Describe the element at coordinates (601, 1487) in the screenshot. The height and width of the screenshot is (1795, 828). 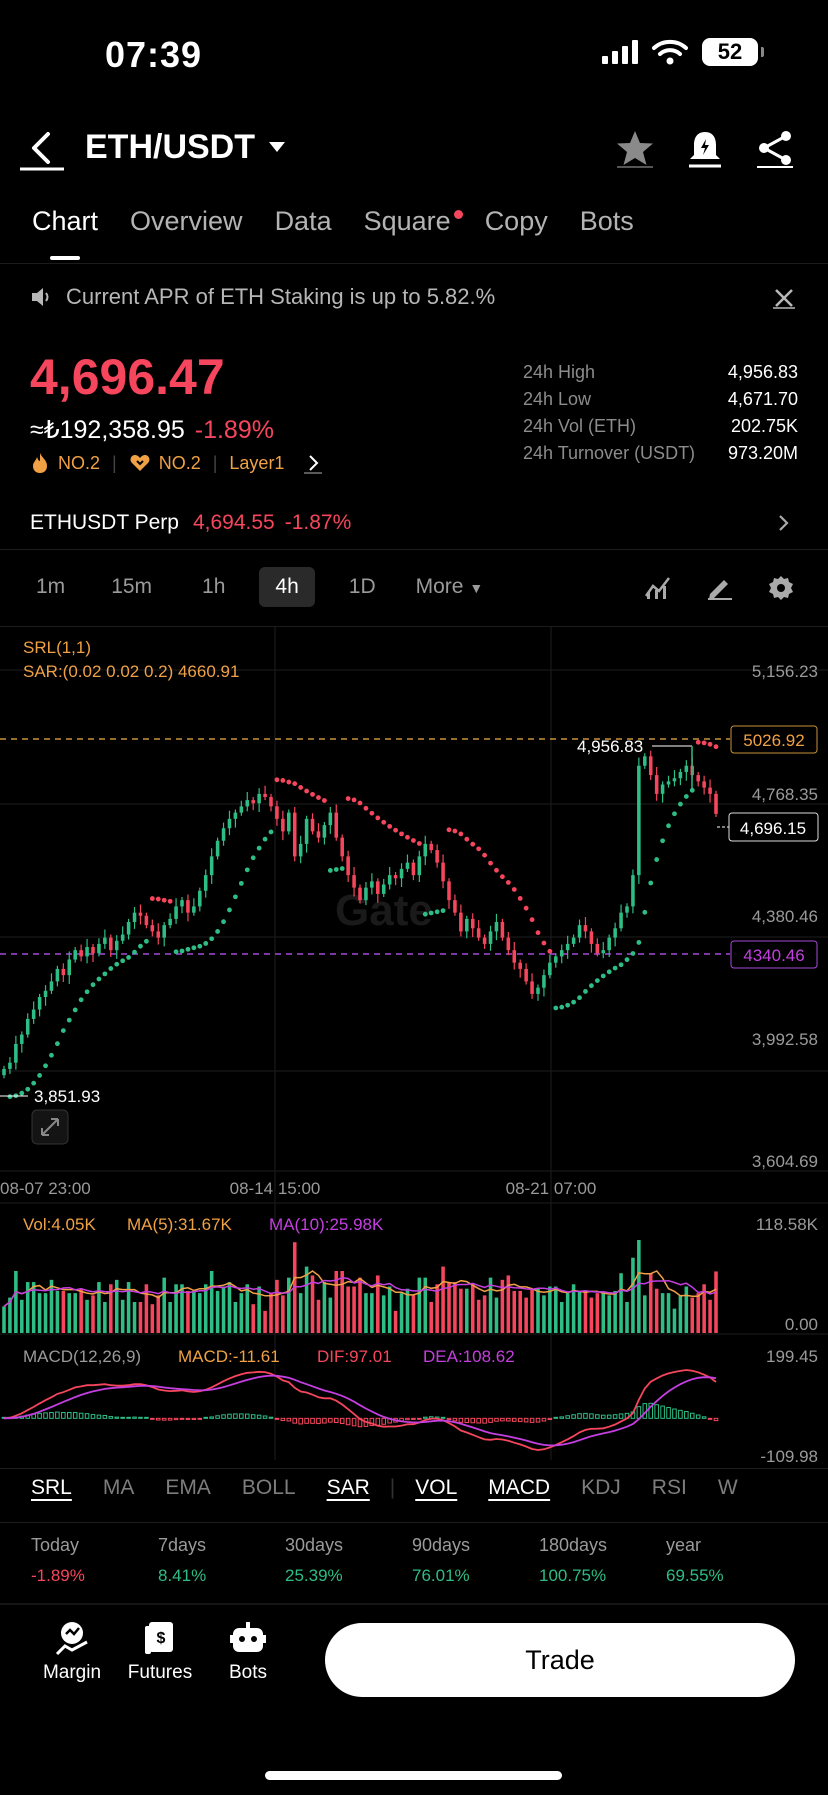
I see `ind-kdj: KDJ` at that location.